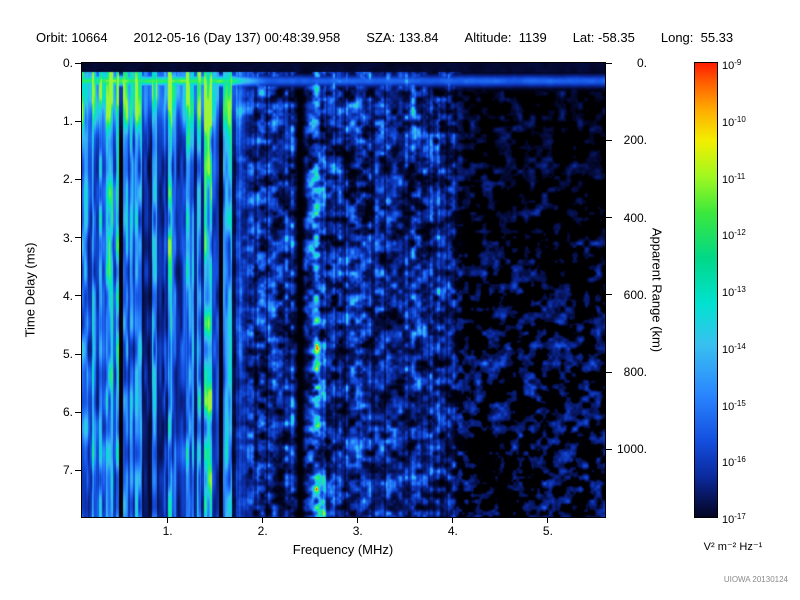 The width and height of the screenshot is (800, 600). What do you see at coordinates (734, 235) in the screenshot?
I see `colorbar-tick-label: 10-12` at bounding box center [734, 235].